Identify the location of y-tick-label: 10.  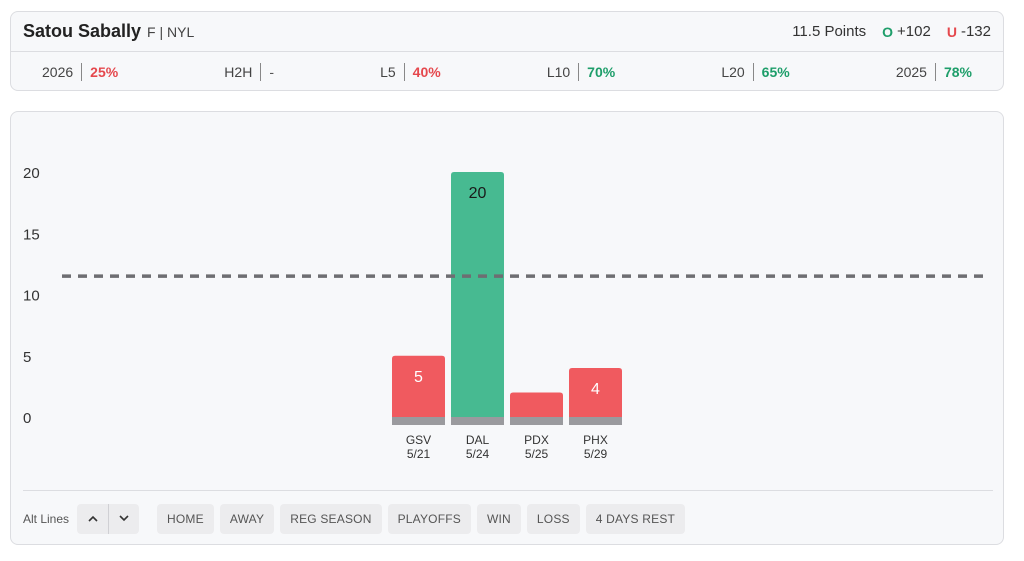
(31, 296).